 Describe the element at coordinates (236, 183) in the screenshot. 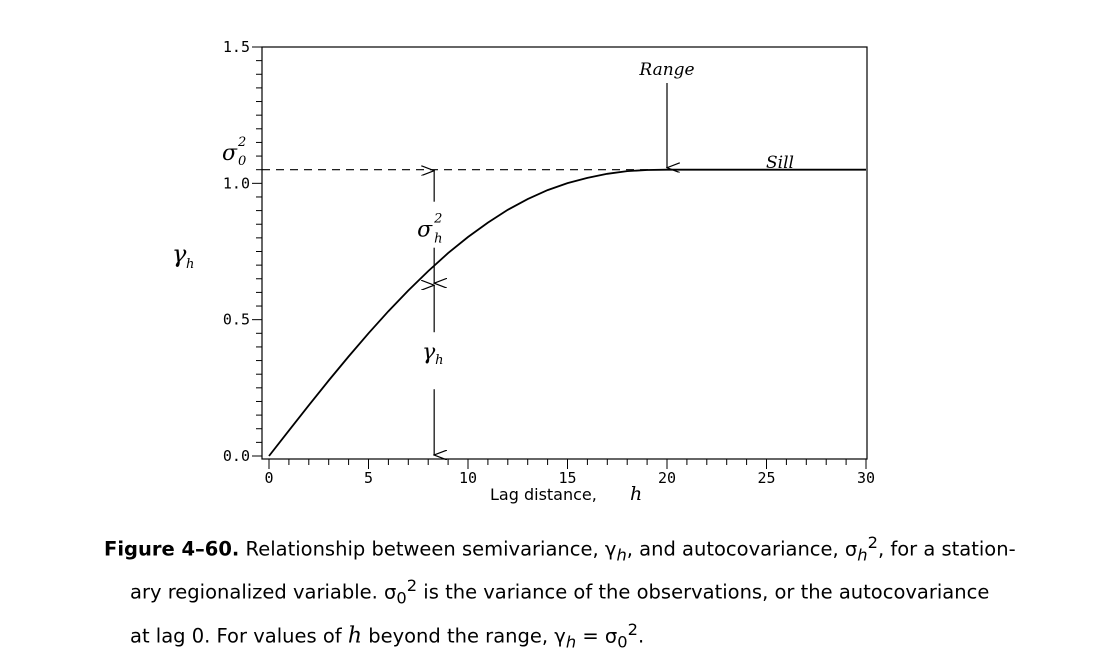

I see `y-tick-label: 1.0` at that location.